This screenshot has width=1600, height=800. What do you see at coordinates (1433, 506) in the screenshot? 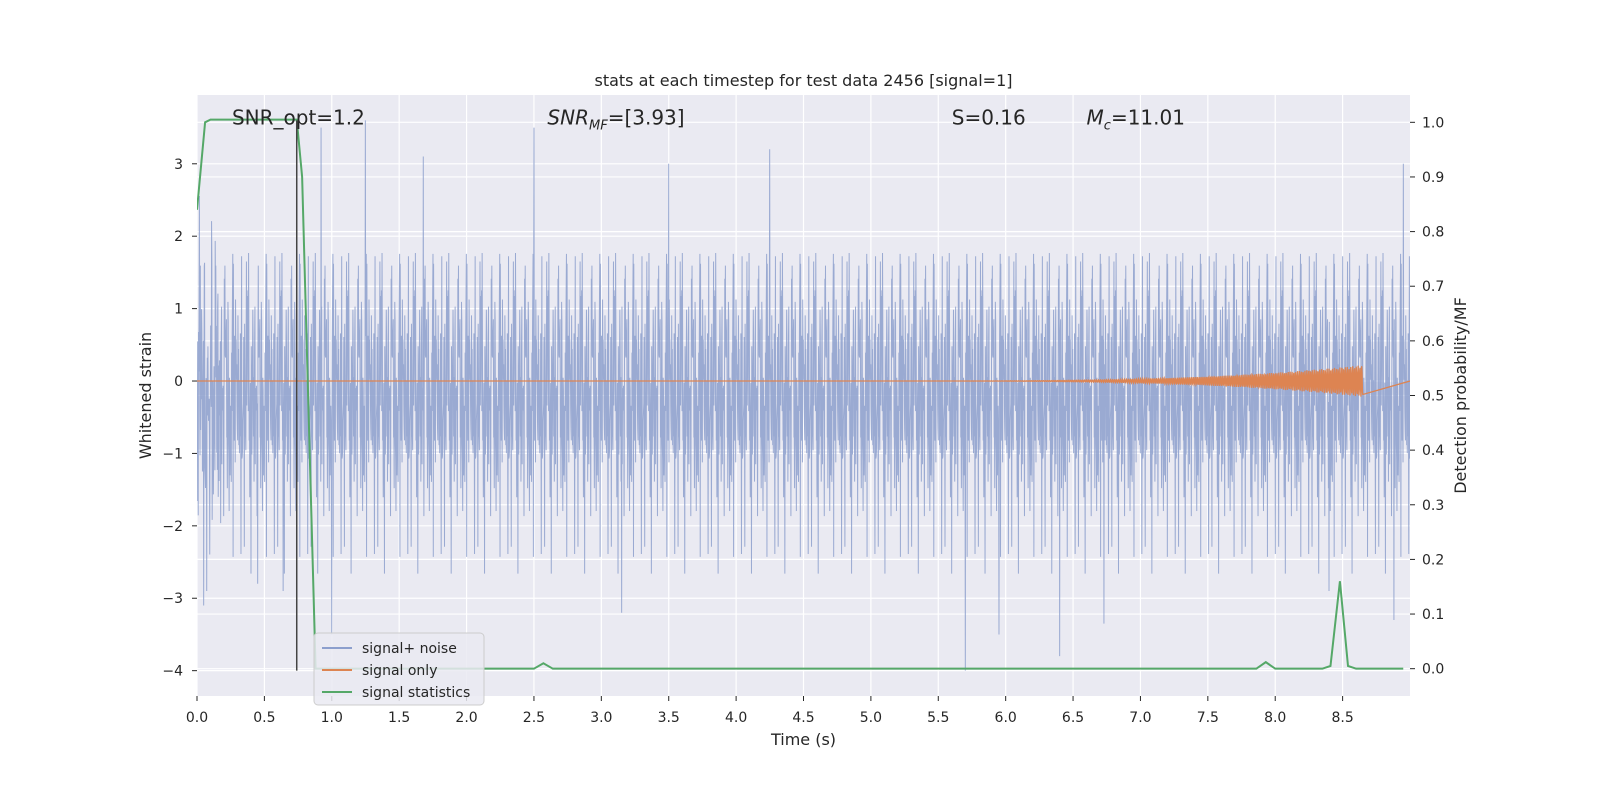
I see `y-right-tick-label: 0.3` at bounding box center [1433, 506].